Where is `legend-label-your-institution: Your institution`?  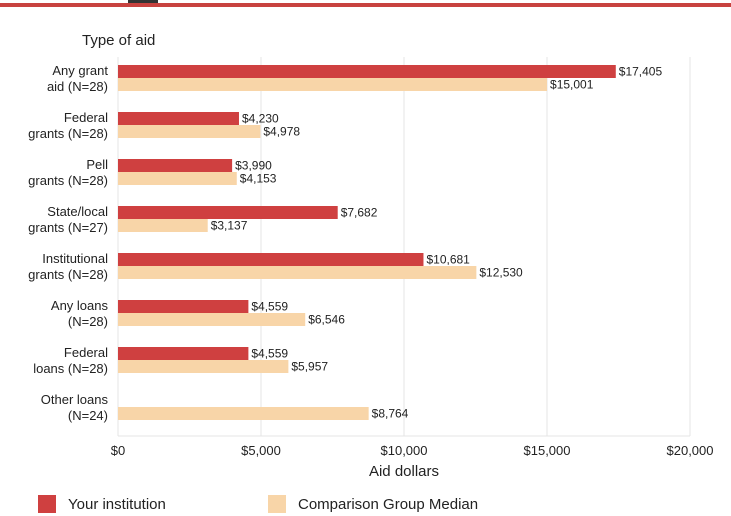 legend-label-your-institution: Your institution is located at coordinates (117, 504).